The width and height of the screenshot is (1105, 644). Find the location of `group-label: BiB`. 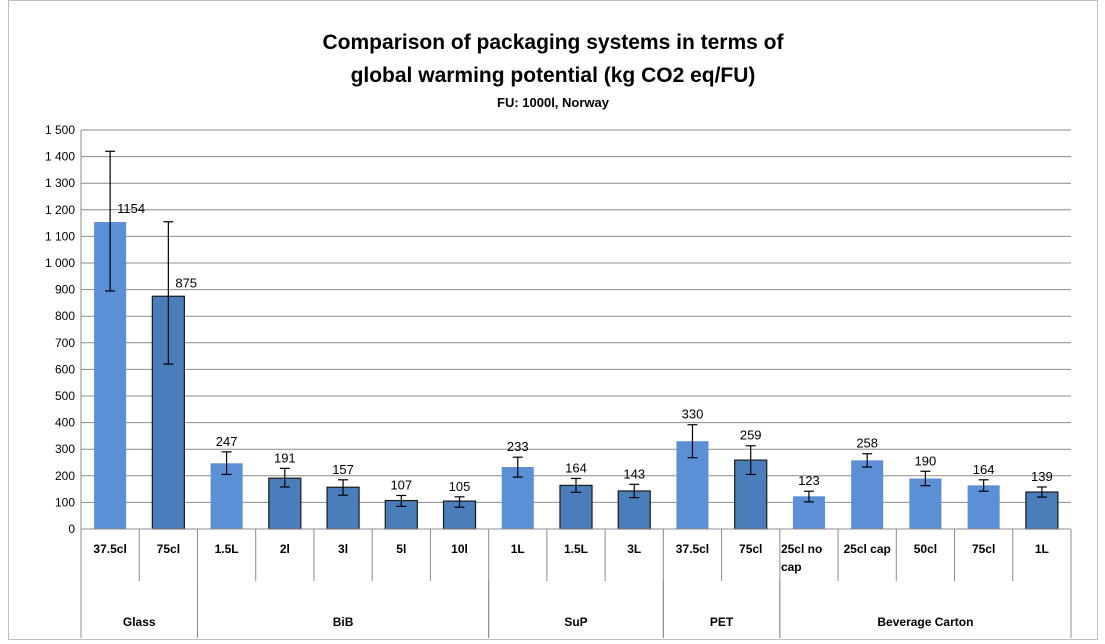

group-label: BiB is located at coordinates (343, 622).